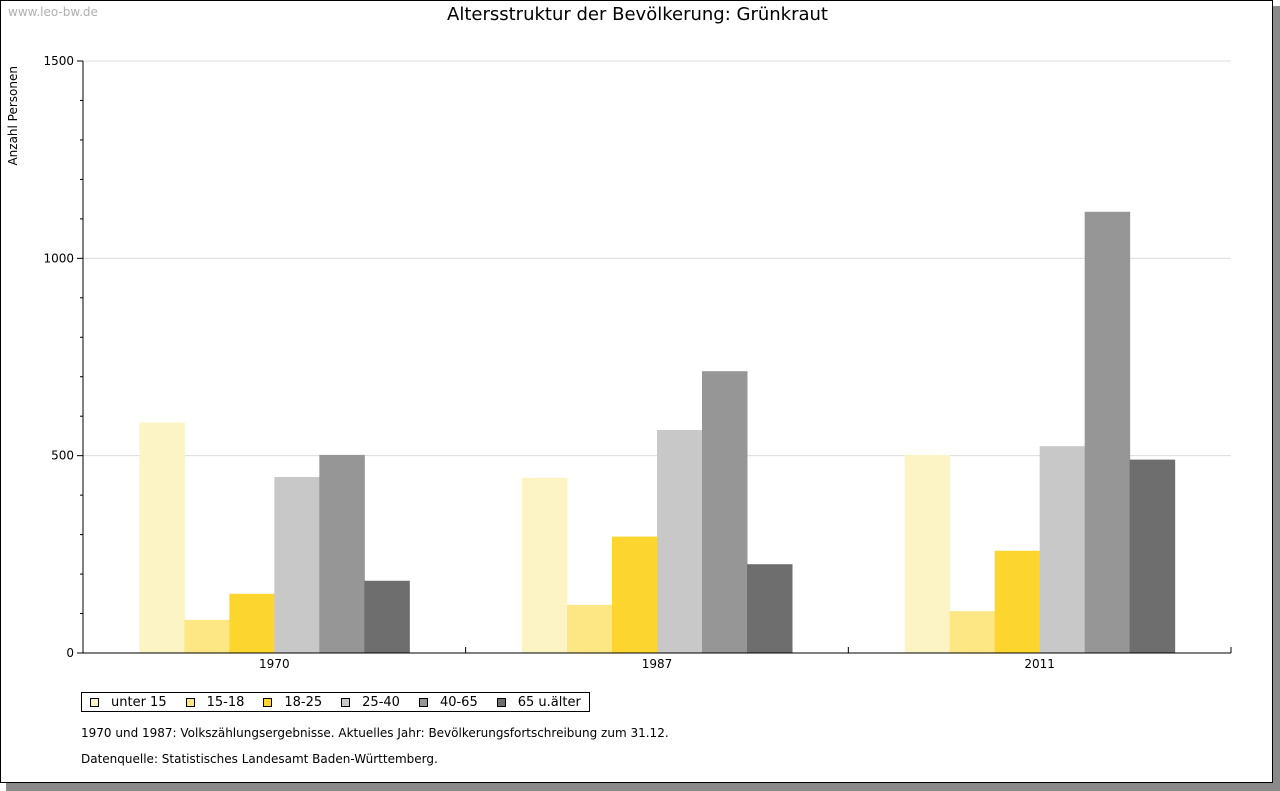  Describe the element at coordinates (297, 564) in the screenshot. I see `bar-25-40-1970` at that location.